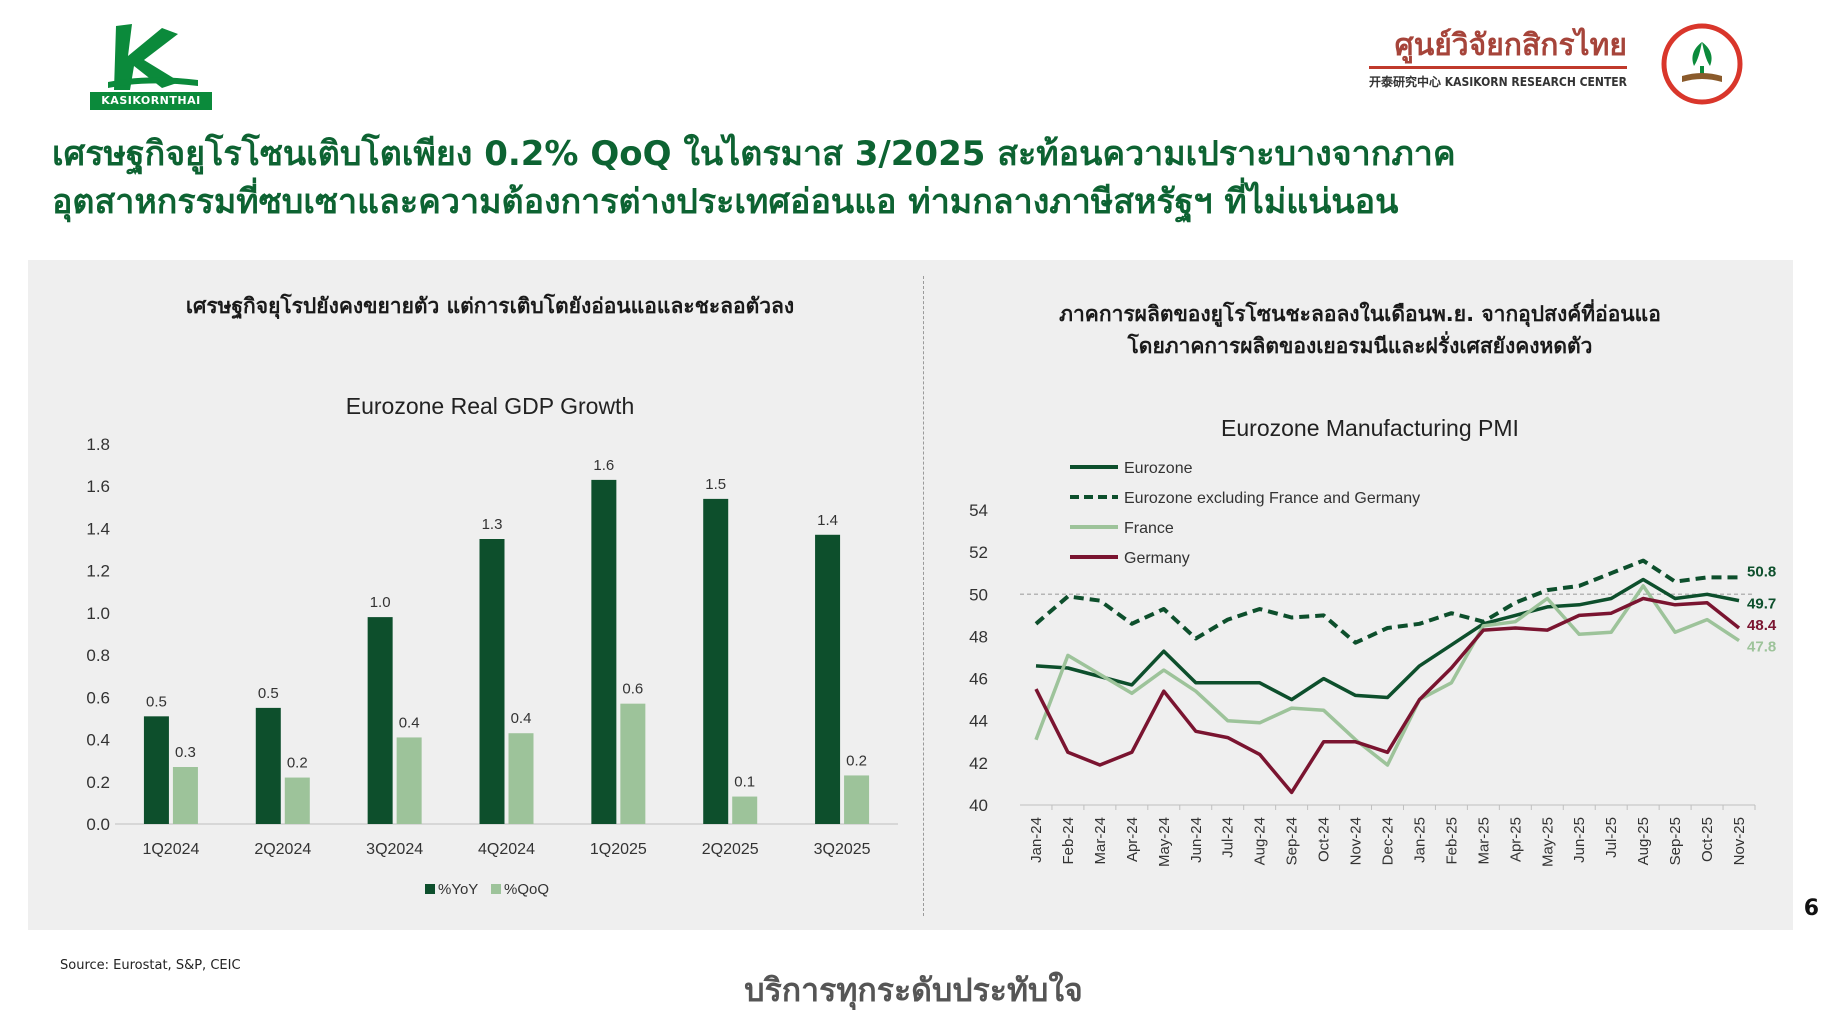 This screenshot has height=1020, width=1827. I want to click on y-tick-label: 0.2, so click(98, 782).